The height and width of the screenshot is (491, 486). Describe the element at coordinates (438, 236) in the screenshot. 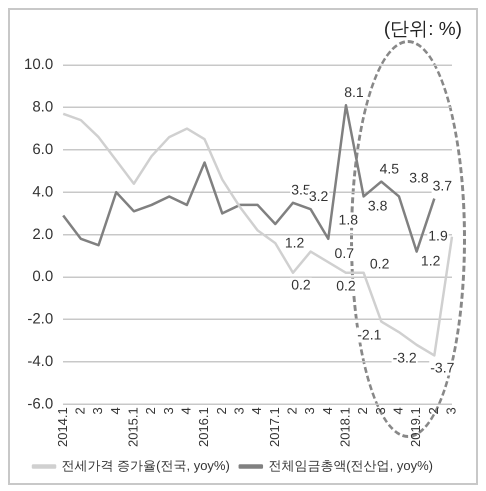

I see `data-label: 1.9` at that location.